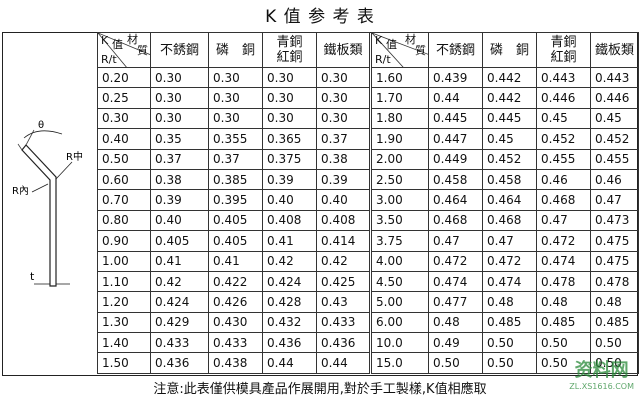 This screenshot has height=400, width=640. Describe the element at coordinates (124, 139) in the screenshot. I see `ratio-cell: 0.40` at that location.